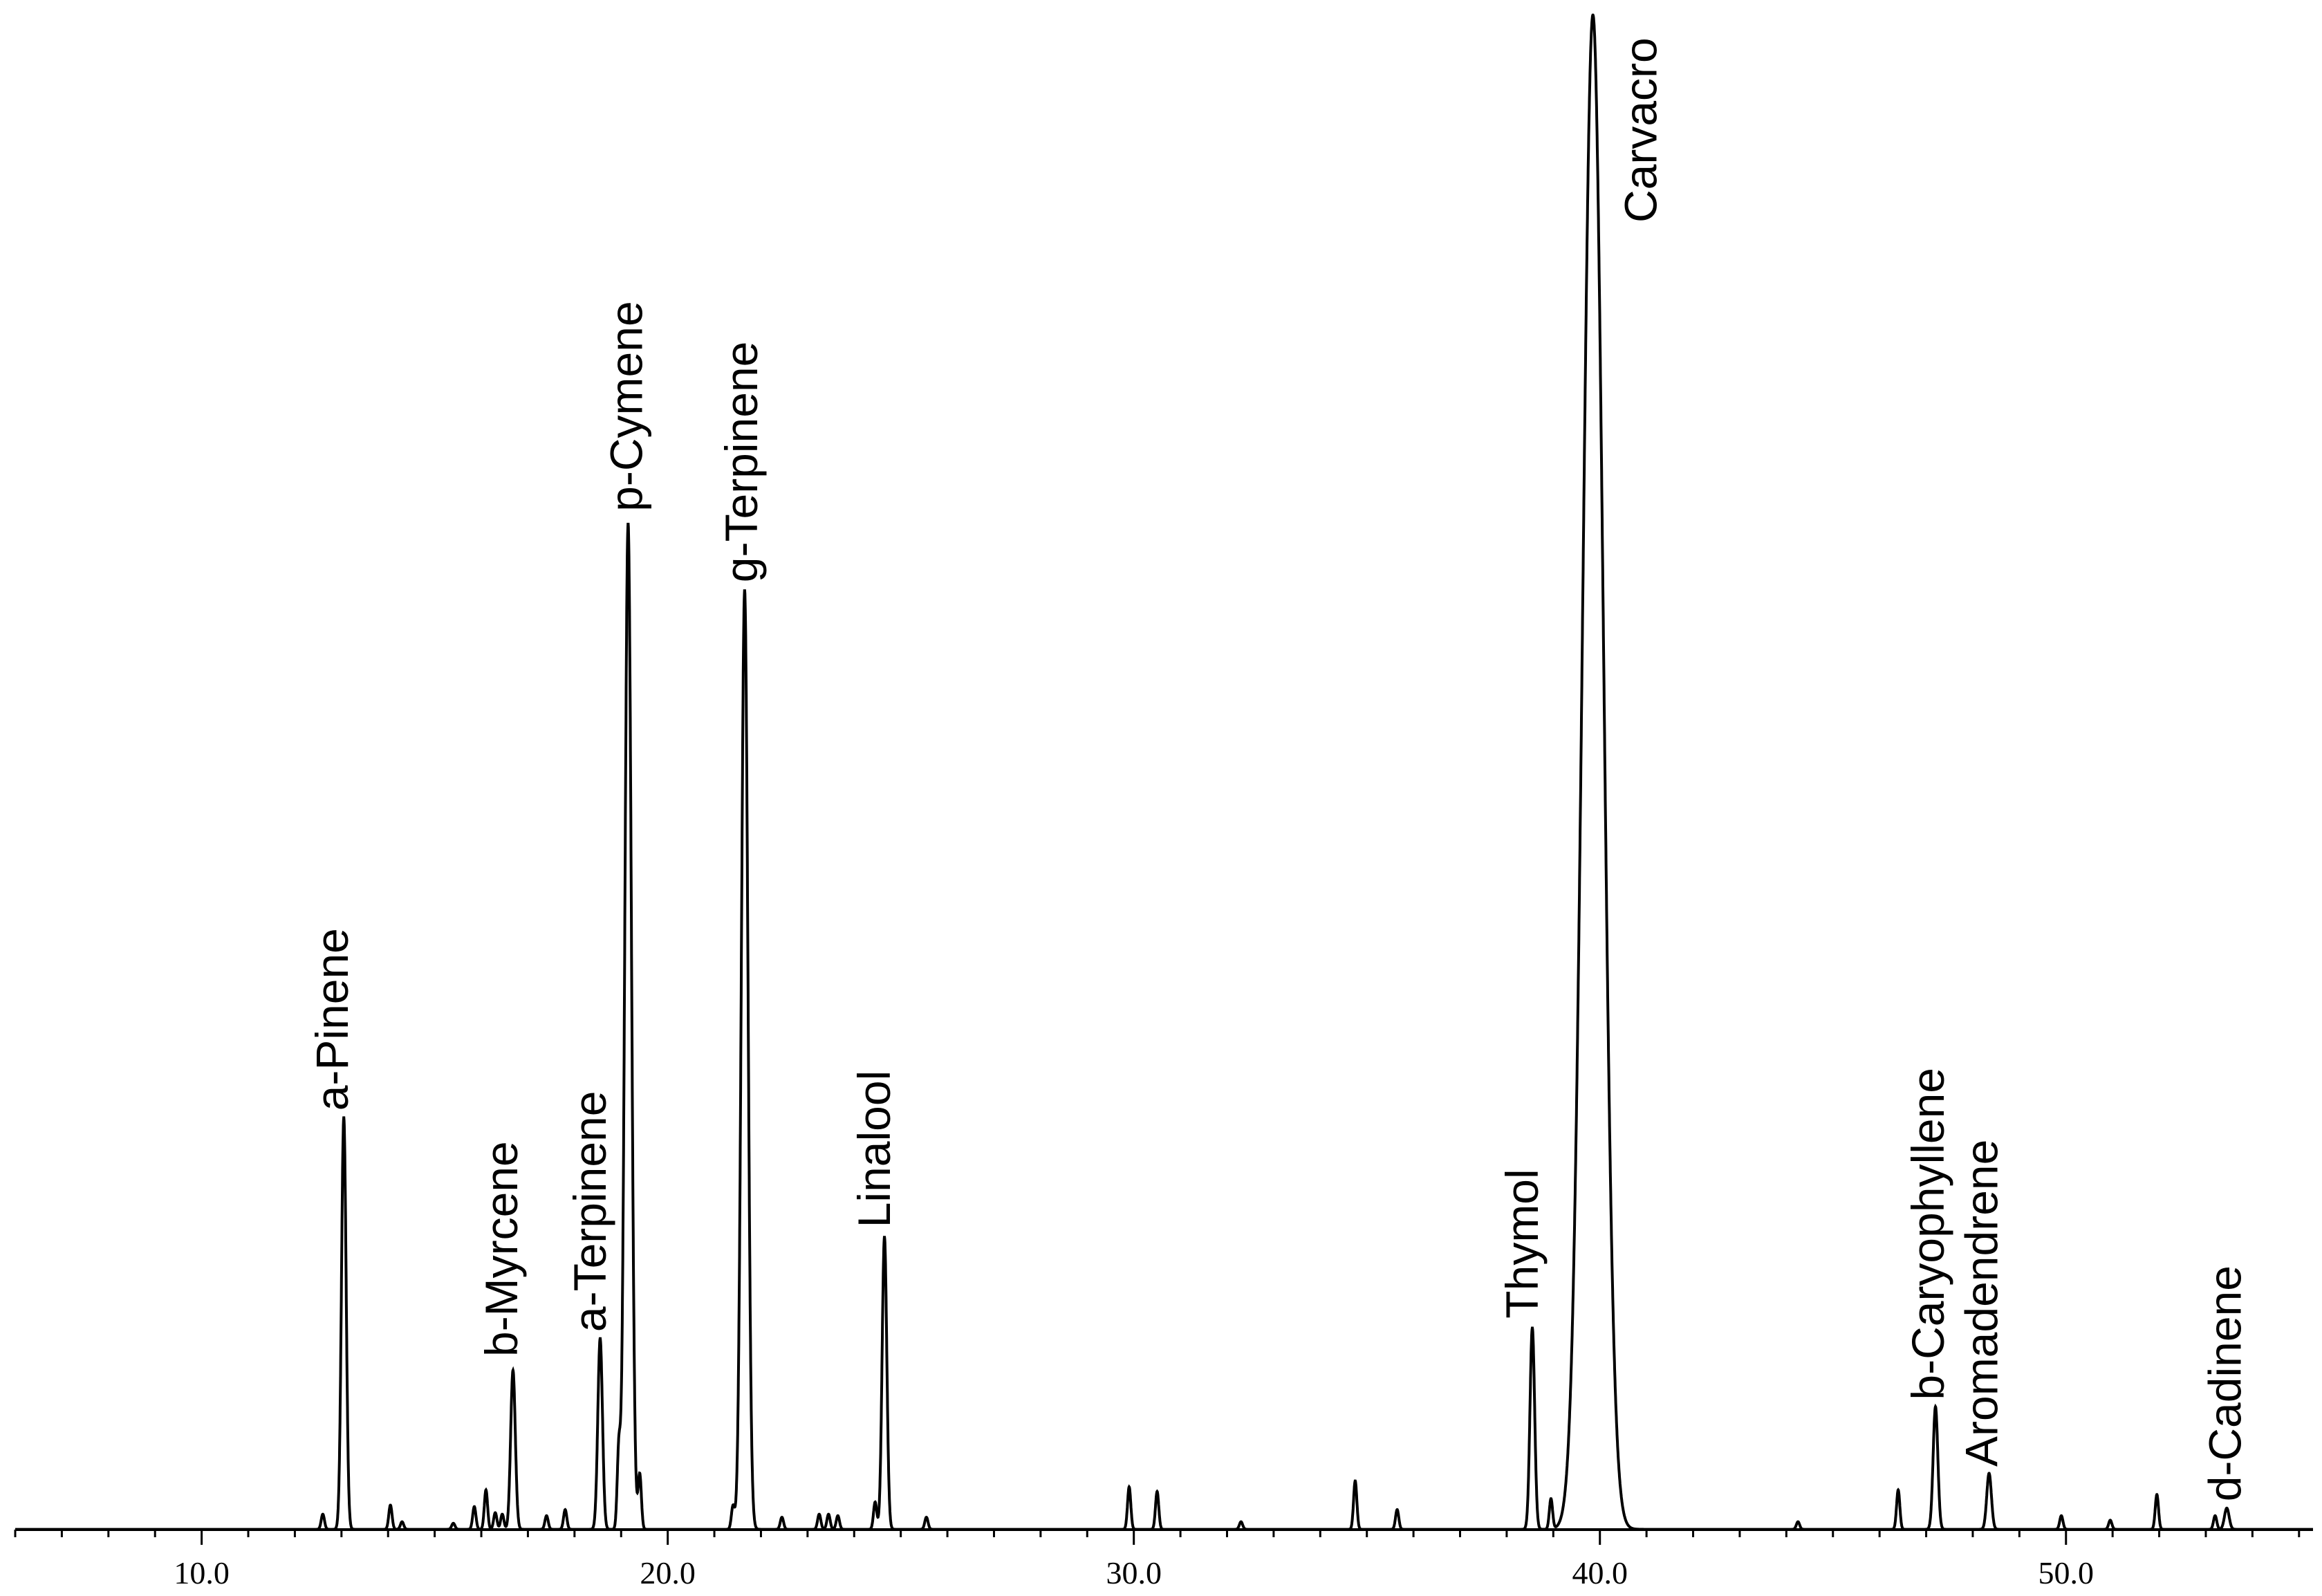  What do you see at coordinates (1982, 1304) in the screenshot?
I see `peak-label: Aromadendrene` at bounding box center [1982, 1304].